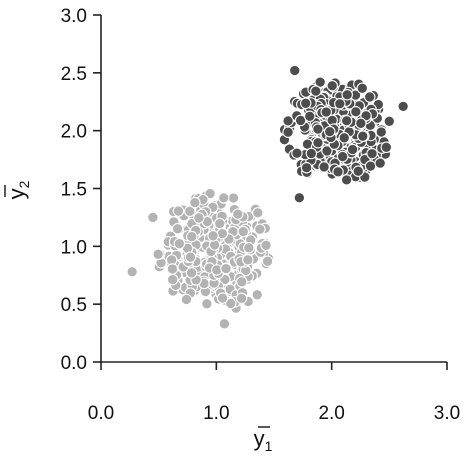 Image resolution: width=473 pixels, height=461 pixels. What do you see at coordinates (24, 184) in the screenshot?
I see `y-axis-label-subscript: 2` at bounding box center [24, 184].